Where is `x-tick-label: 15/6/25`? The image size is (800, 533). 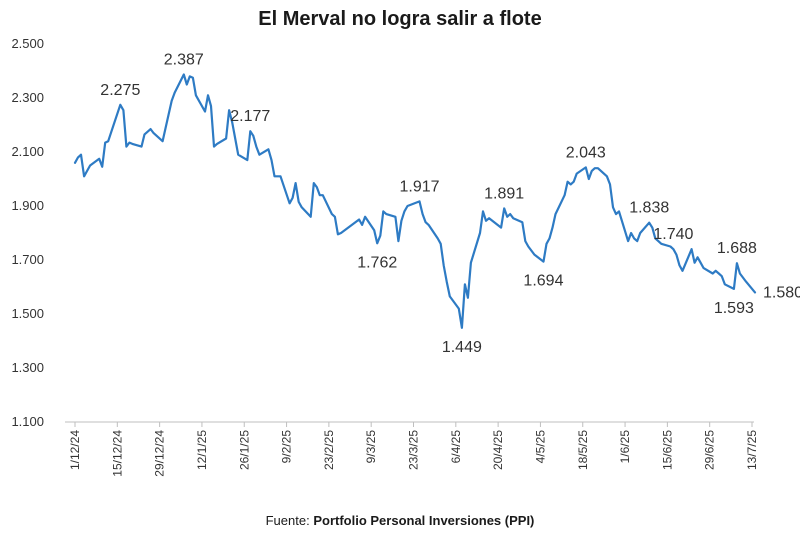
x-tick-label: 15/6/25 is located at coordinates (667, 450).